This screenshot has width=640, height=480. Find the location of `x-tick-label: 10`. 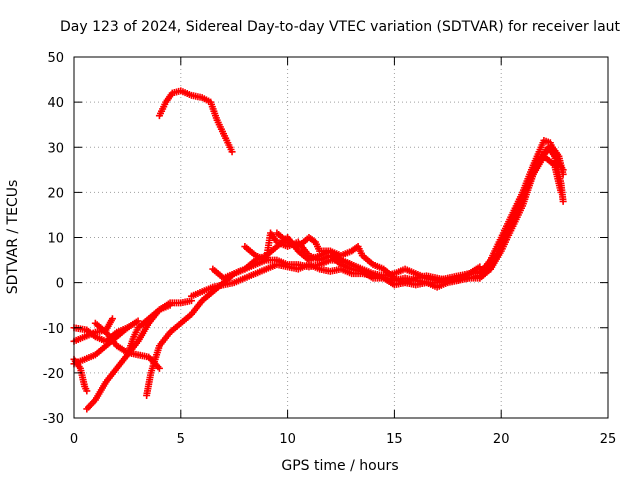

x-tick-label: 10 is located at coordinates (287, 439).